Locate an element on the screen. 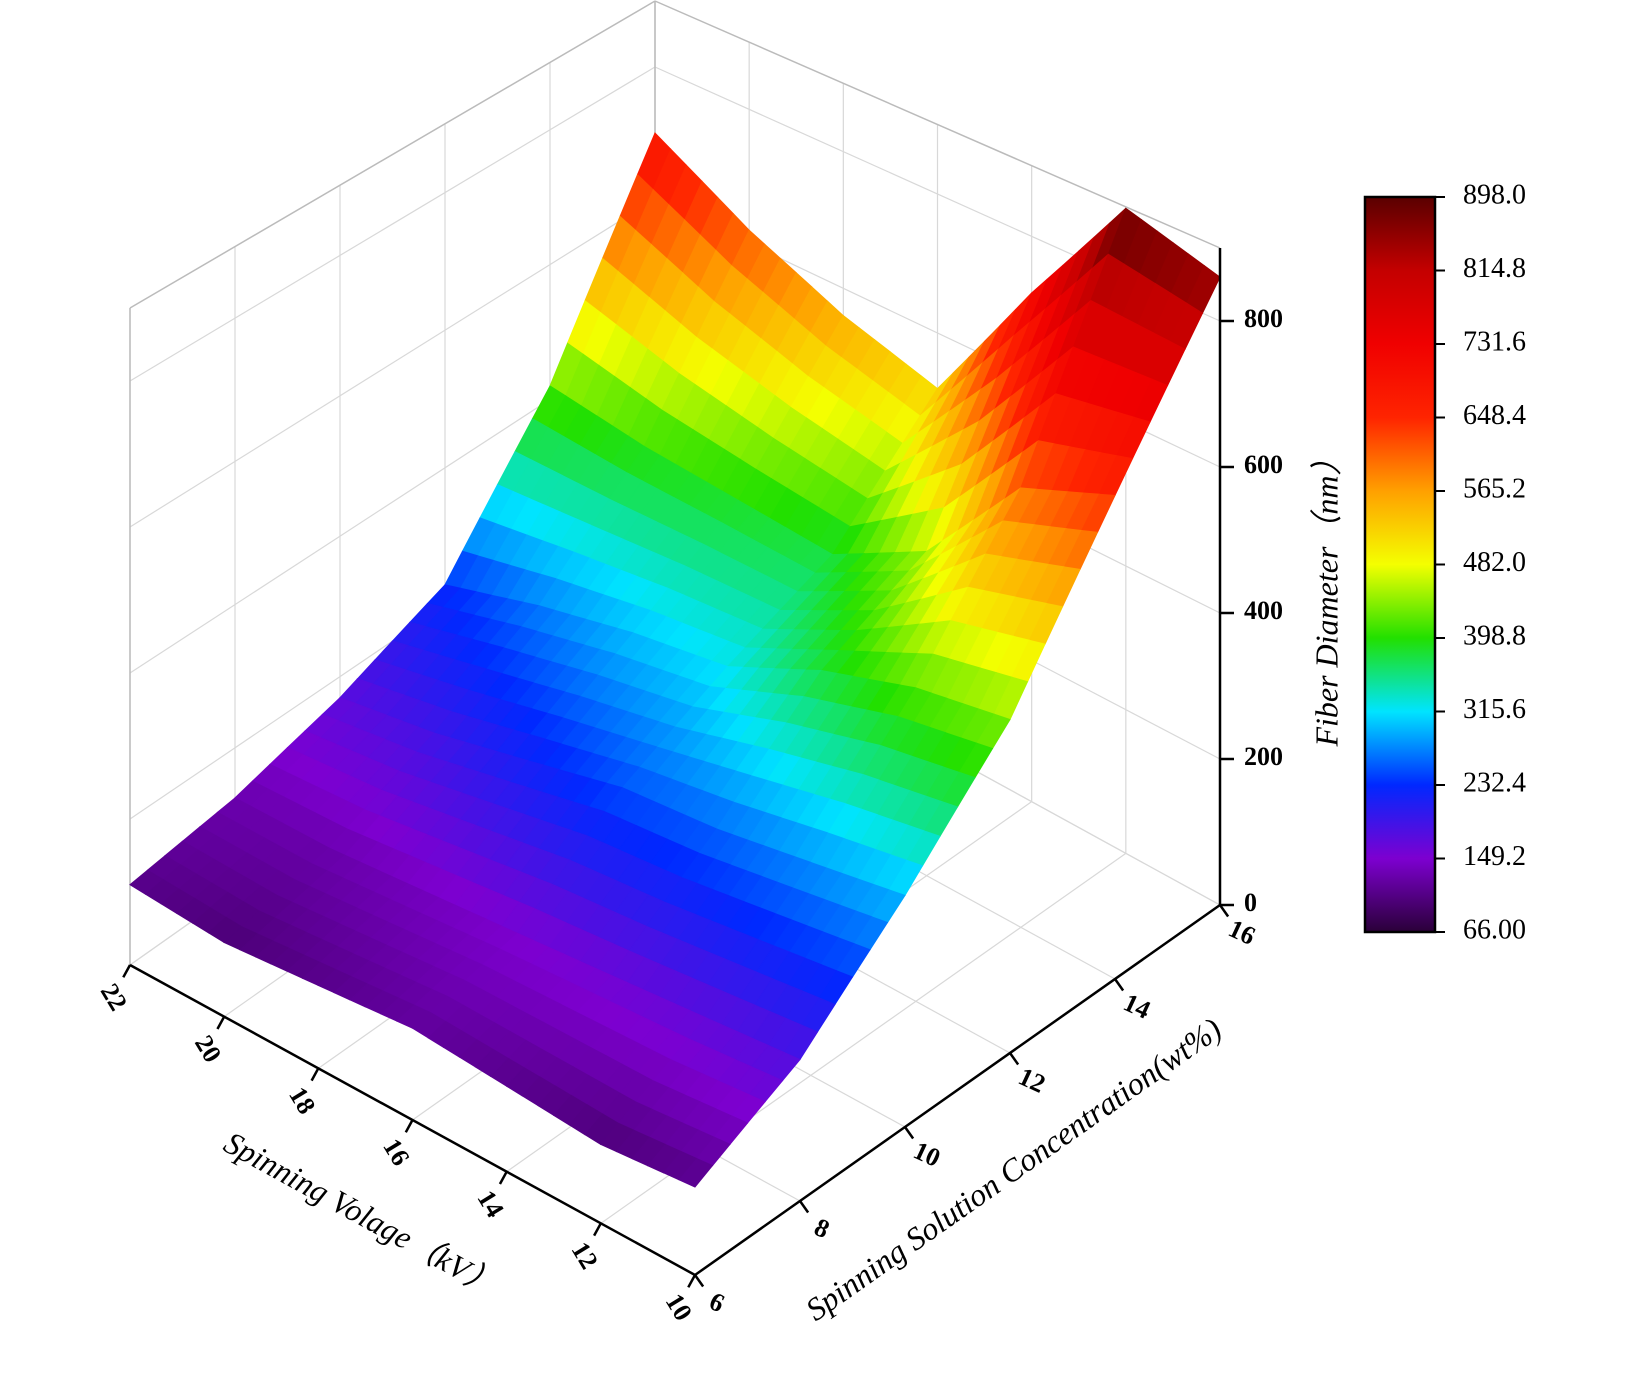  y-tick-label: 6 is located at coordinates (717, 1302).